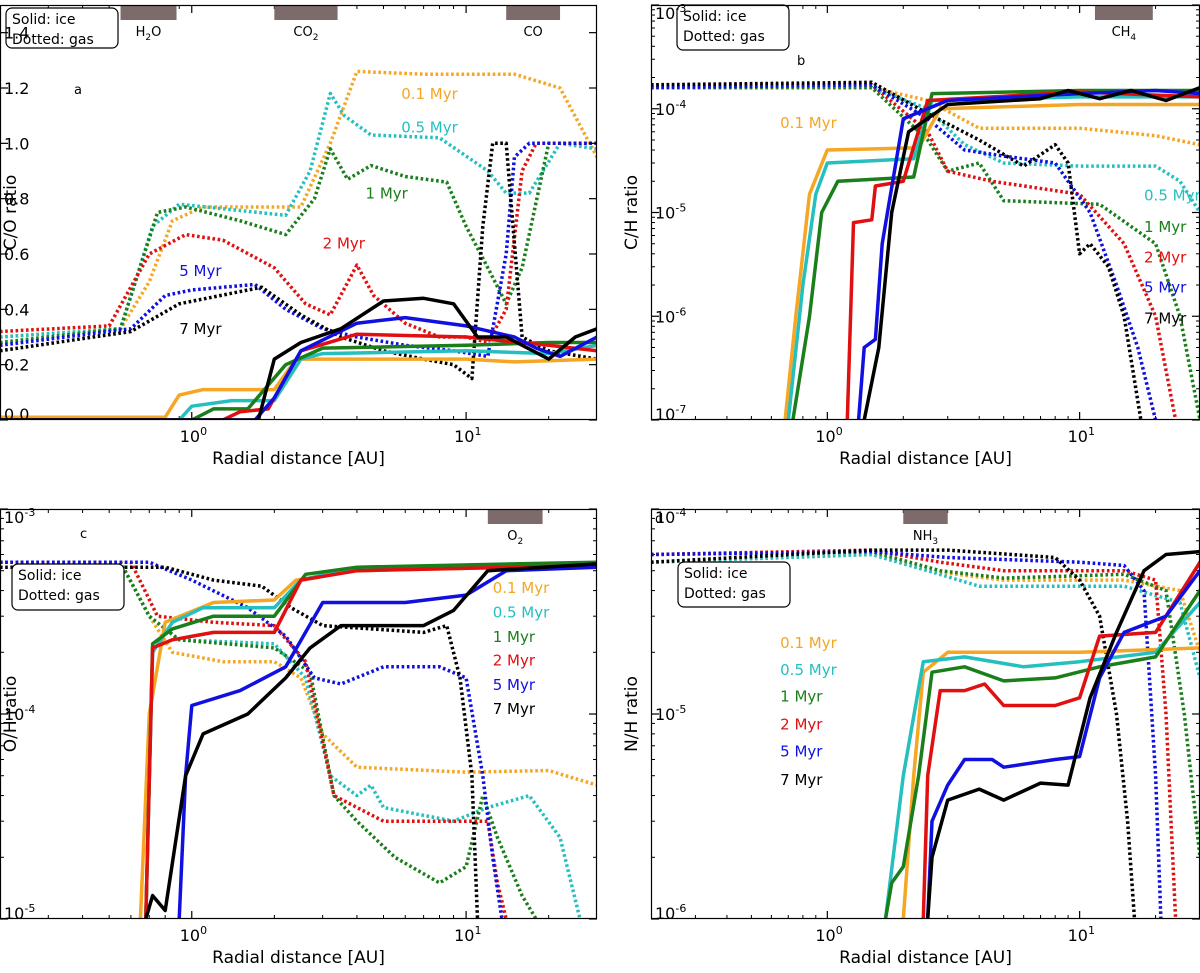 The width and height of the screenshot is (1200, 973). Describe the element at coordinates (16, 309) in the screenshot. I see `y-tick-label: 0.4` at that location.